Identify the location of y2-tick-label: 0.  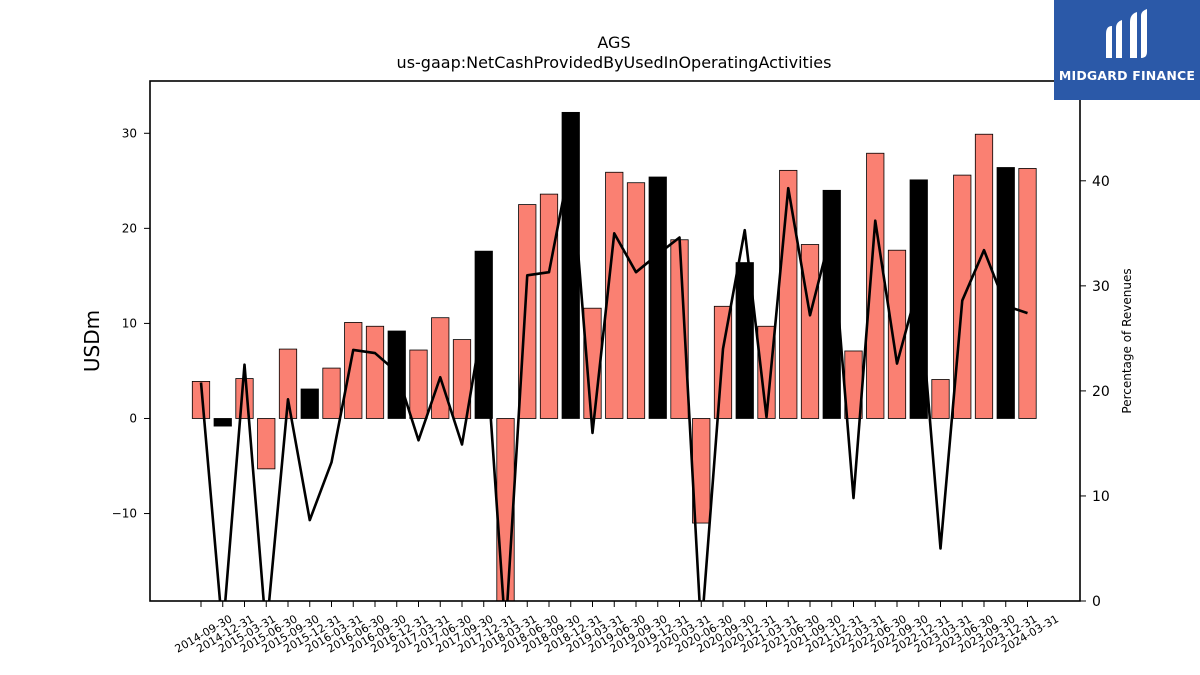
(1096, 602).